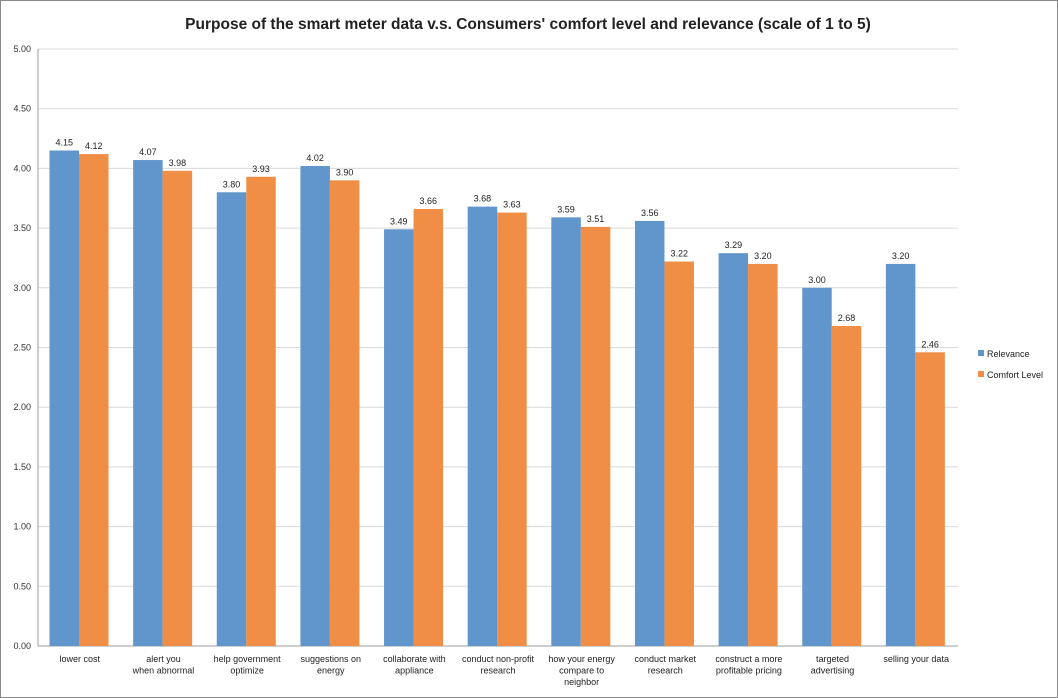 The image size is (1058, 698). I want to click on data-label: 3.00, so click(817, 280).